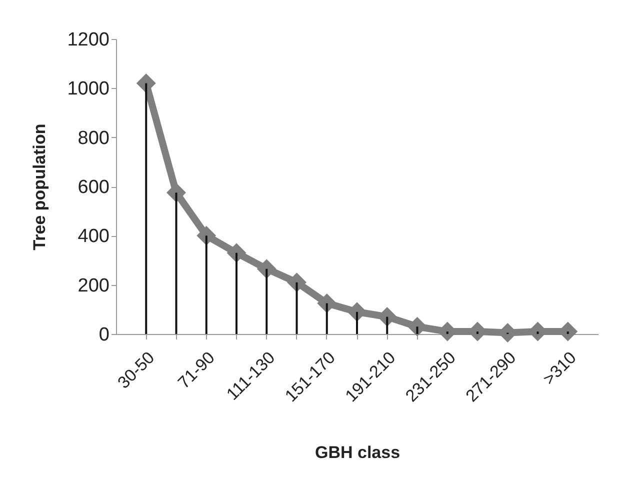 The width and height of the screenshot is (623, 501). What do you see at coordinates (88, 40) in the screenshot?
I see `y-tick-label: 1200` at bounding box center [88, 40].